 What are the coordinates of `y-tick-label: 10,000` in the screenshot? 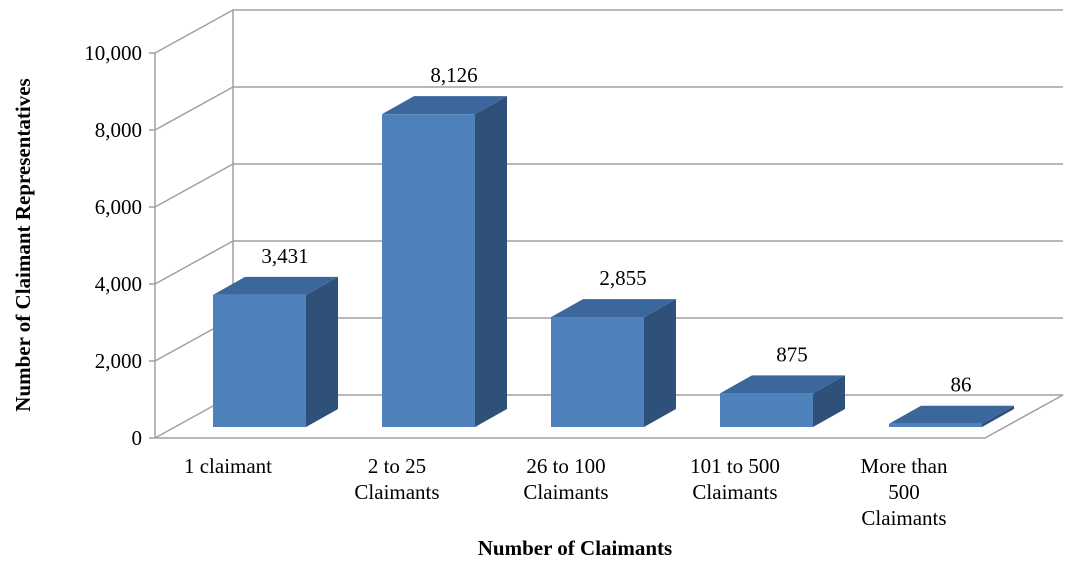 It's located at (113, 53).